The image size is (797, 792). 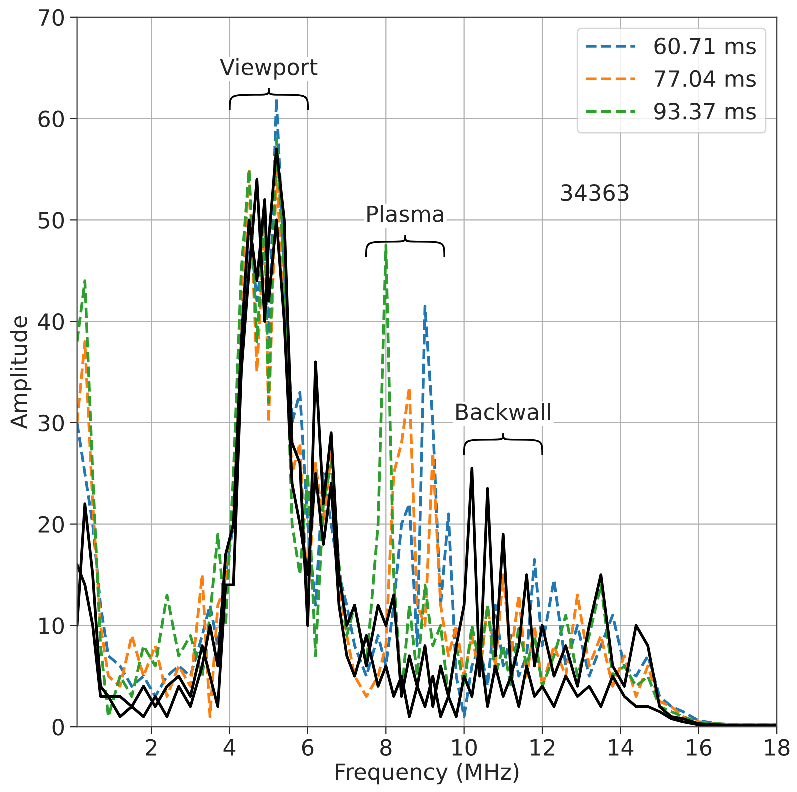 I want to click on x-tick-label: 2, so click(x=151, y=747).